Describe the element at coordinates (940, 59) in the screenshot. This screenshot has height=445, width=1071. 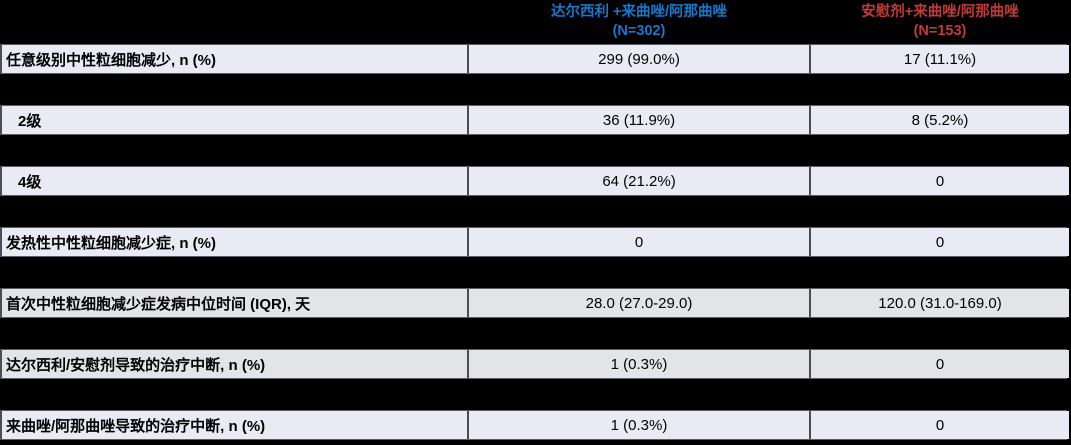
I see `placebo-value: 17 (11.1%)` at that location.